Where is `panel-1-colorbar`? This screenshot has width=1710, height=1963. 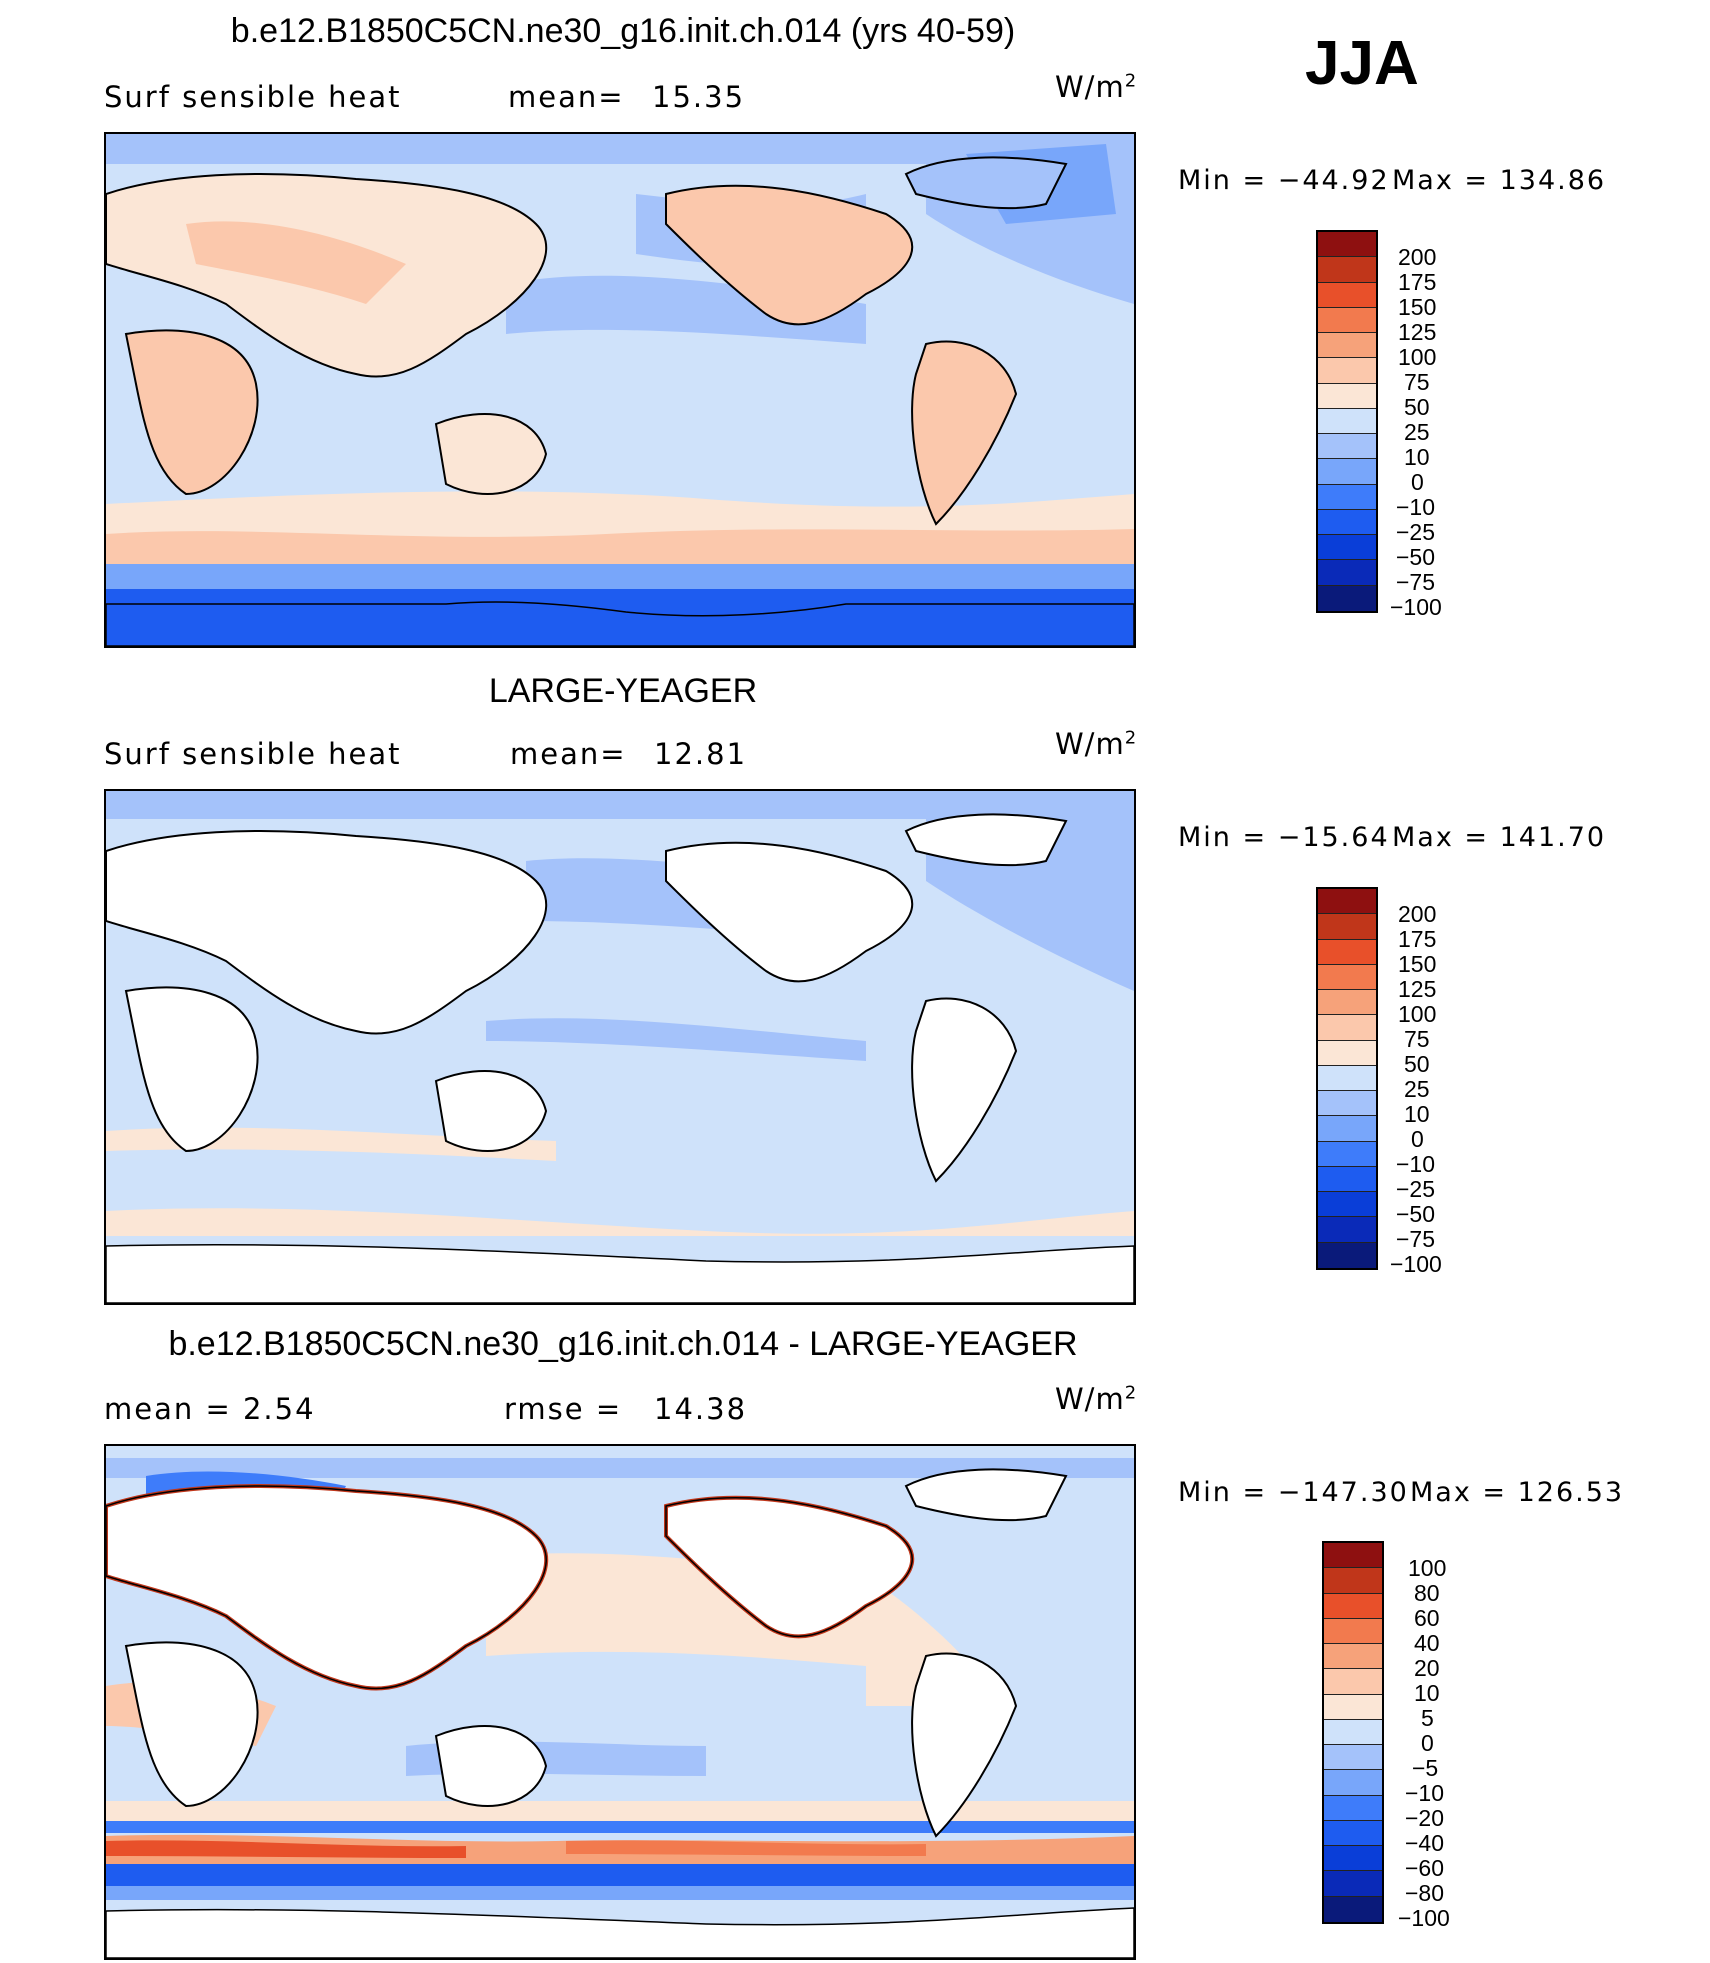
panel-1-colorbar is located at coordinates (1347, 421).